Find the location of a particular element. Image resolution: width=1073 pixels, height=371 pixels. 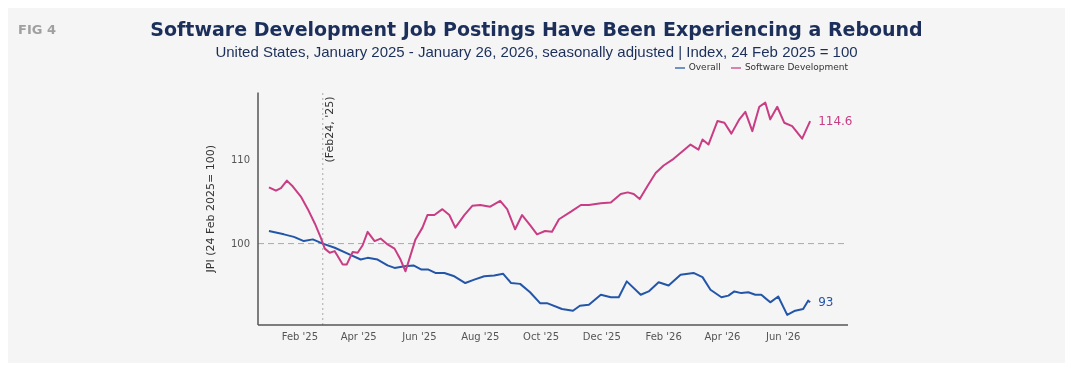

x-tick-label: Jun '26 is located at coordinates (783, 337).